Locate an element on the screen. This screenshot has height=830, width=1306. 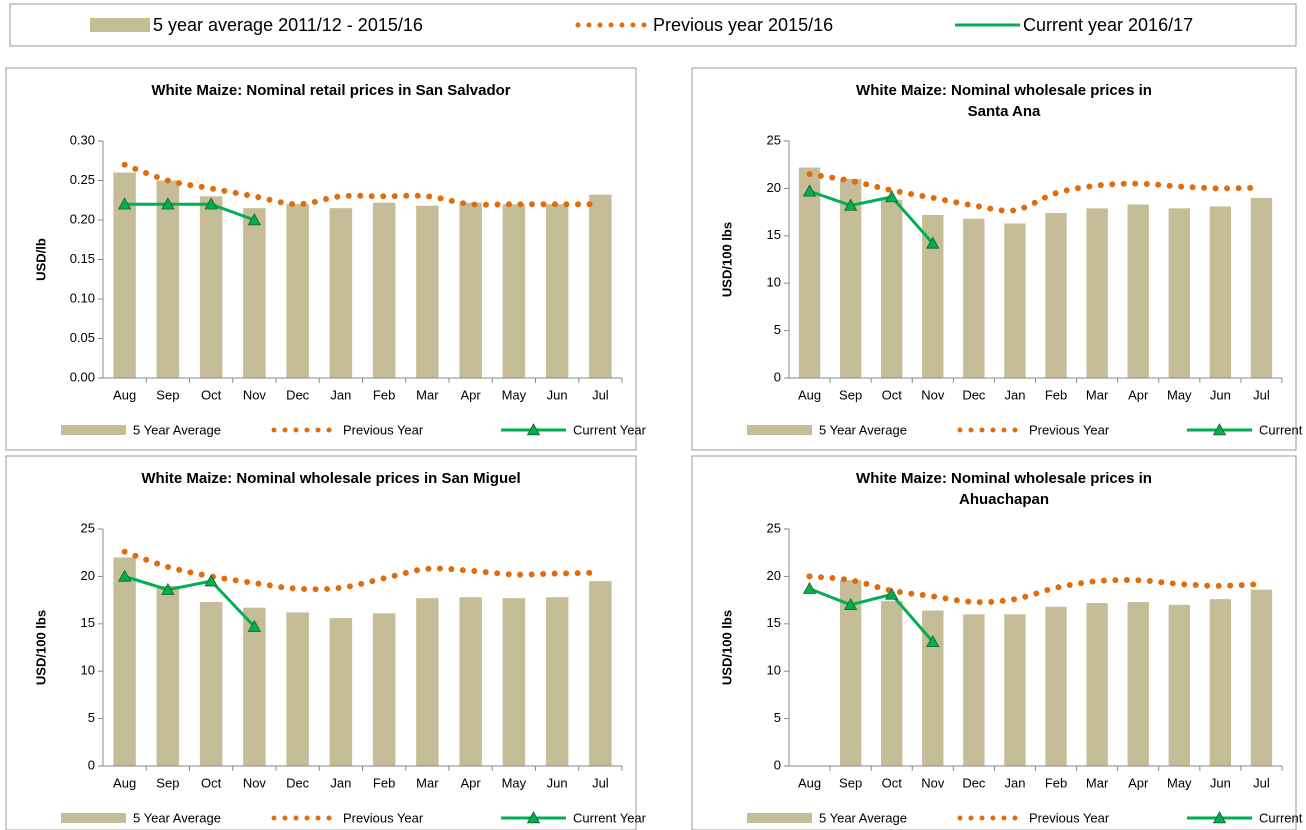
y-tick-label: 0.05 is located at coordinates (82, 337).